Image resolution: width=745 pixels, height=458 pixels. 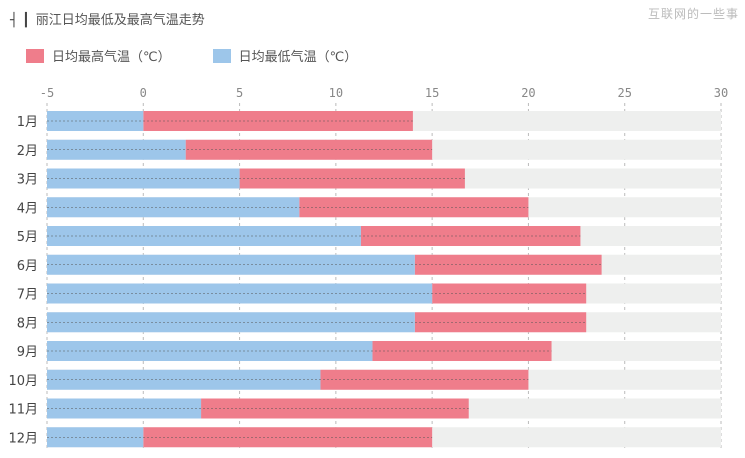 I want to click on y-tick-label: 6月, so click(x=27, y=266).